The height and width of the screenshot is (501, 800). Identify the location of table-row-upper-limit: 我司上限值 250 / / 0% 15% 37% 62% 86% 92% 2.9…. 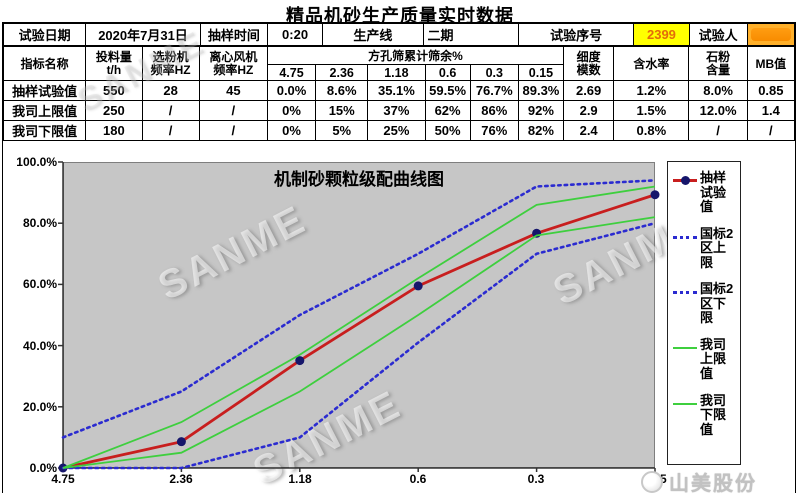
(399, 110).